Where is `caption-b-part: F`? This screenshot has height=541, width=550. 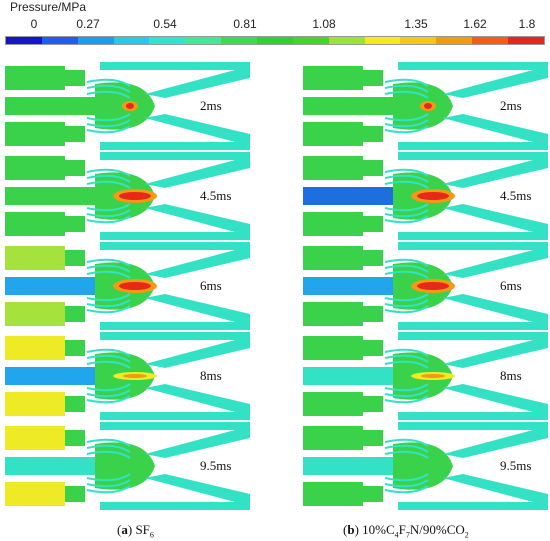
caption-b-part: F is located at coordinates (402, 529).